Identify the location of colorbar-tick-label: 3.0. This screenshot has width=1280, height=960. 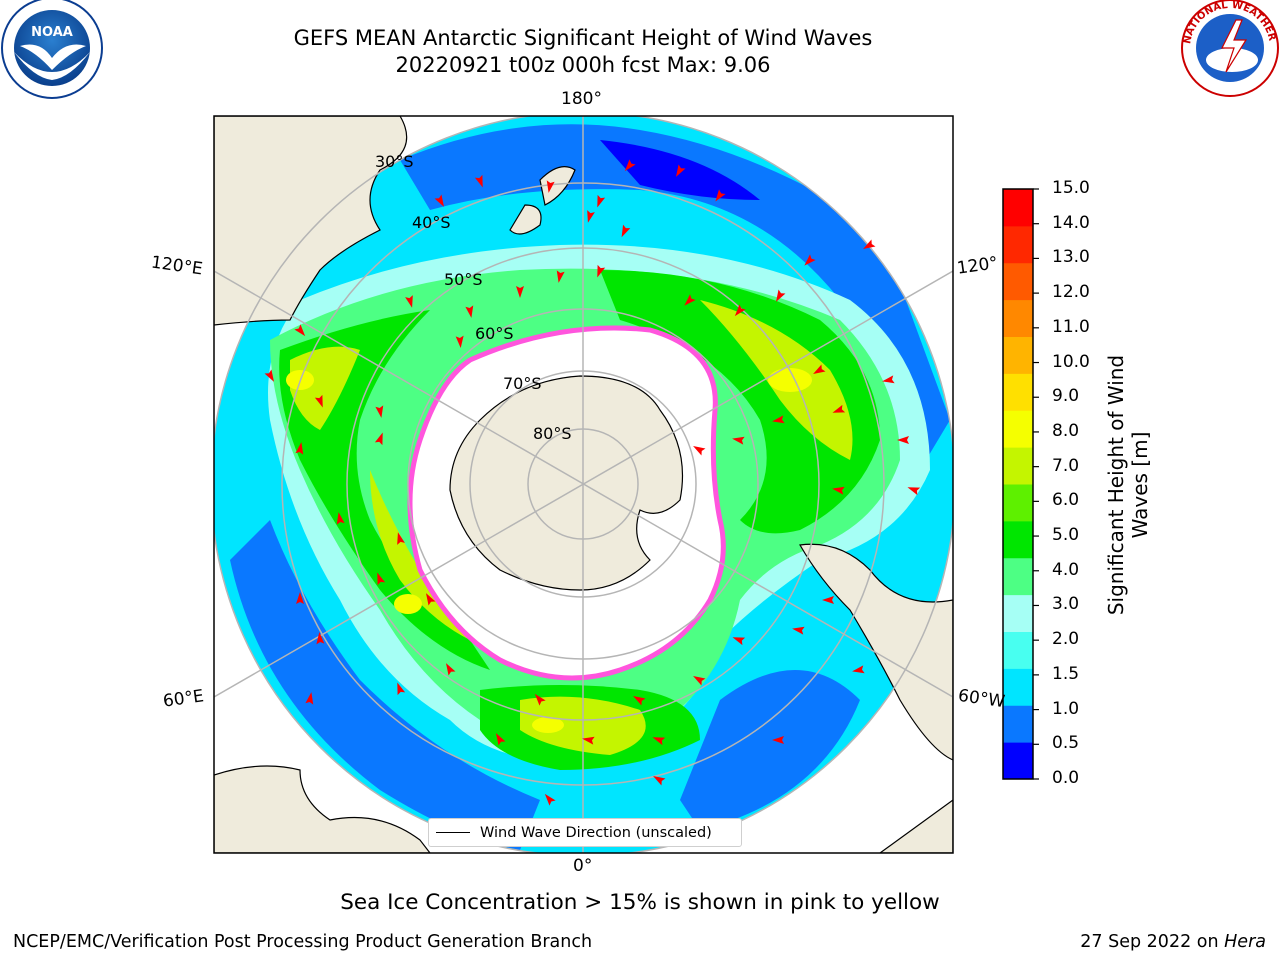
(1066, 604).